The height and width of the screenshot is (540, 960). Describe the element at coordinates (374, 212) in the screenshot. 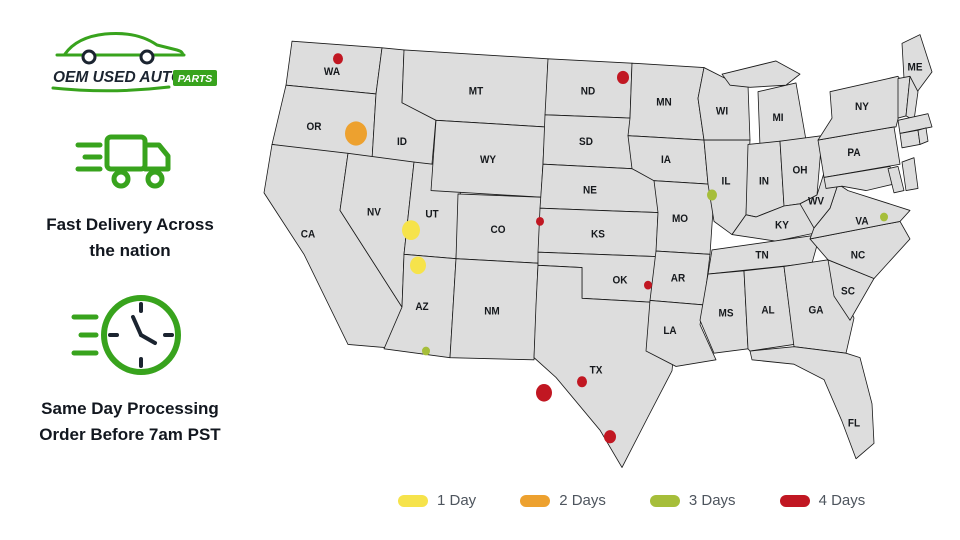

I see `state-label: NV` at that location.